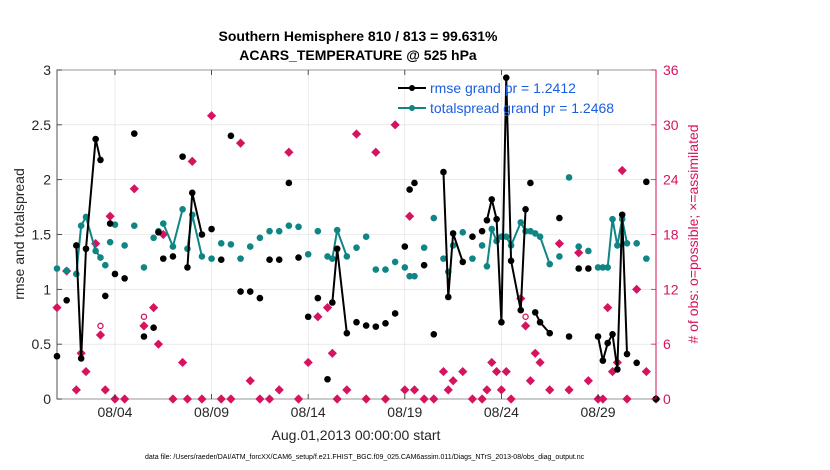 This screenshot has height=470, width=830. I want to click on right-y-tick-label: 12, so click(671, 289).